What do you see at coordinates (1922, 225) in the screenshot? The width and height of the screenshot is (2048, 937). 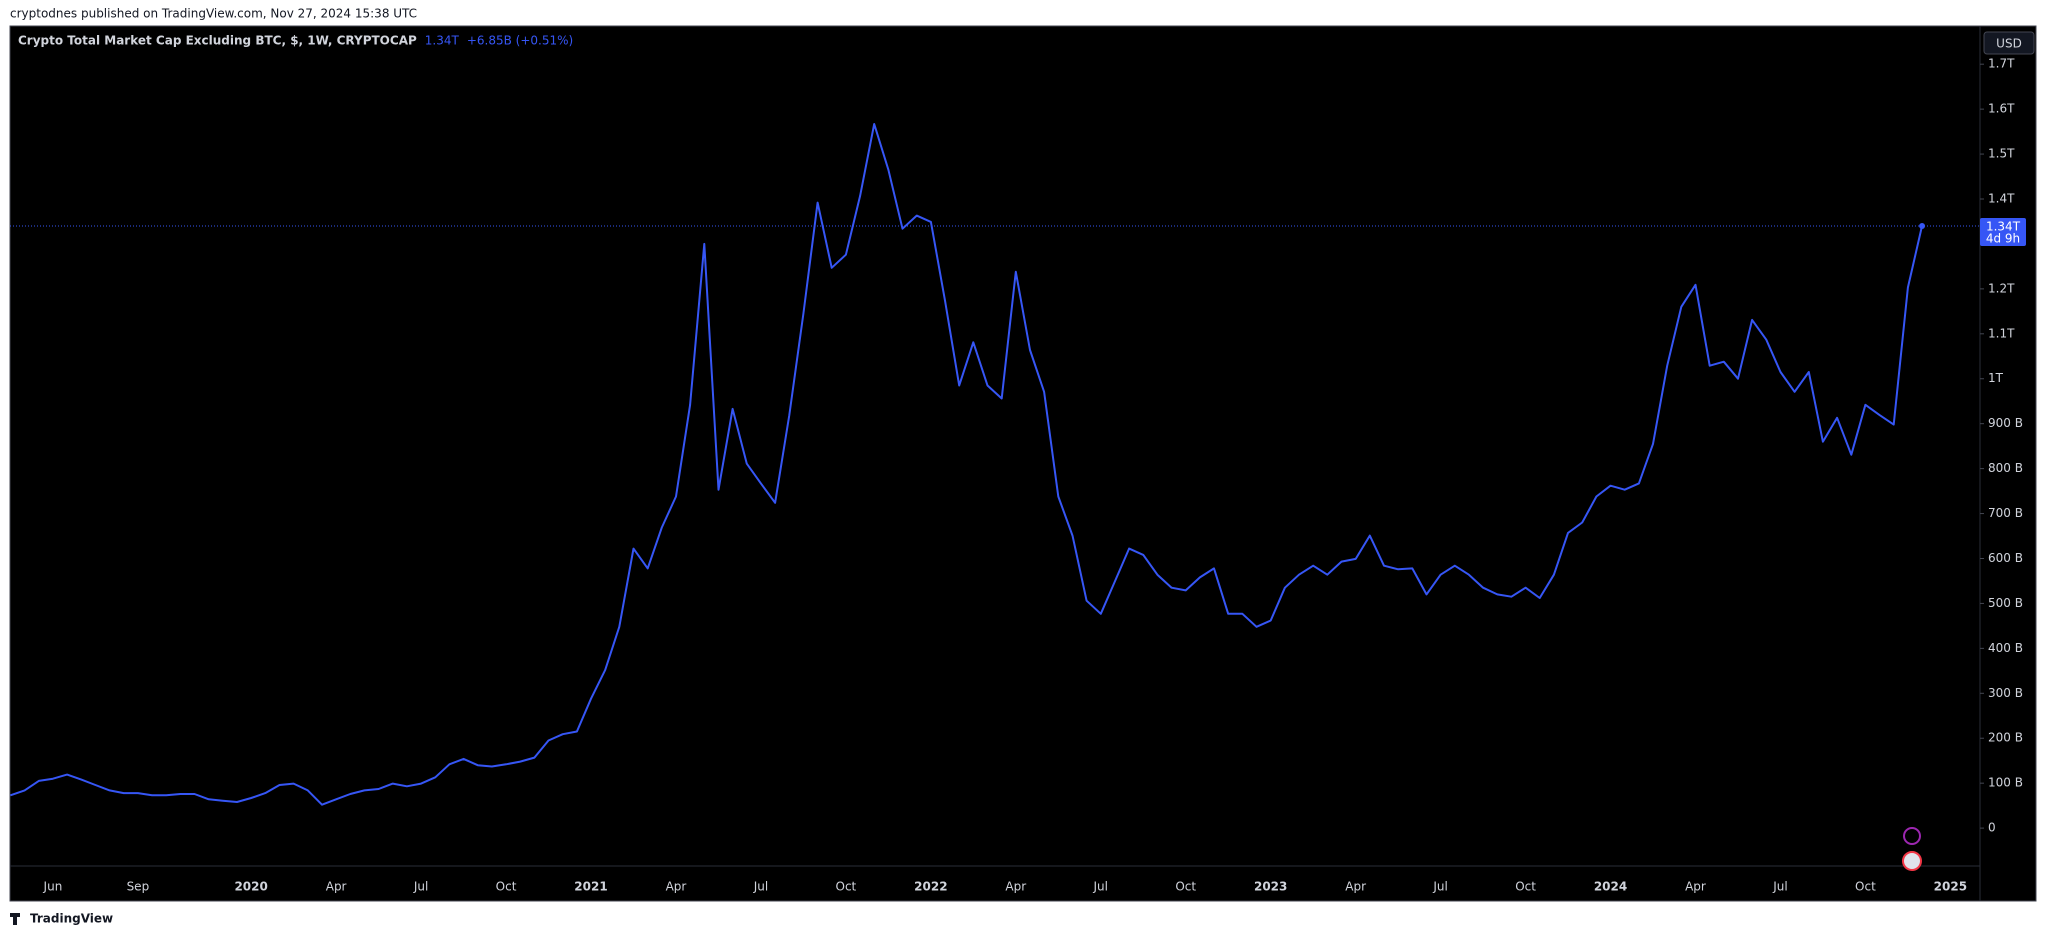 I see `last-point` at bounding box center [1922, 225].